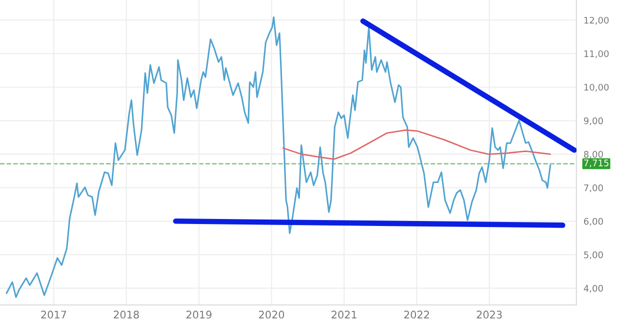 This screenshot has height=334, width=630. Describe the element at coordinates (417, 144) in the screenshot. I see `line-series` at that location.